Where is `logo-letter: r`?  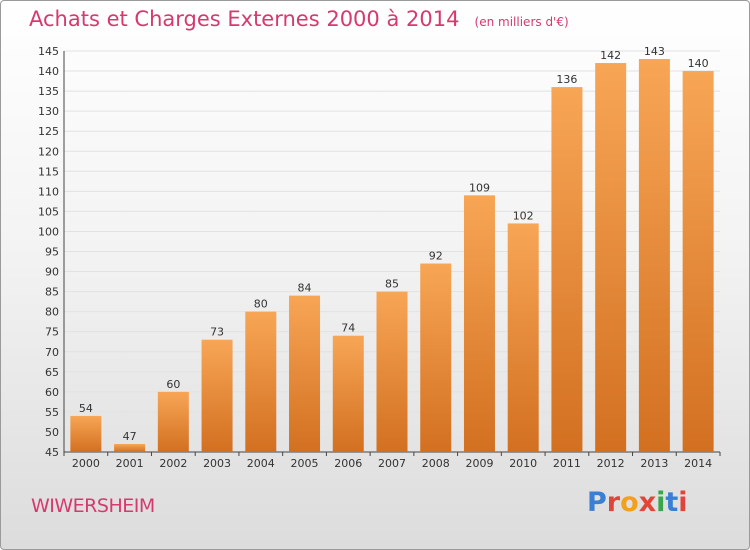 logo-letter: r is located at coordinates (613, 502).